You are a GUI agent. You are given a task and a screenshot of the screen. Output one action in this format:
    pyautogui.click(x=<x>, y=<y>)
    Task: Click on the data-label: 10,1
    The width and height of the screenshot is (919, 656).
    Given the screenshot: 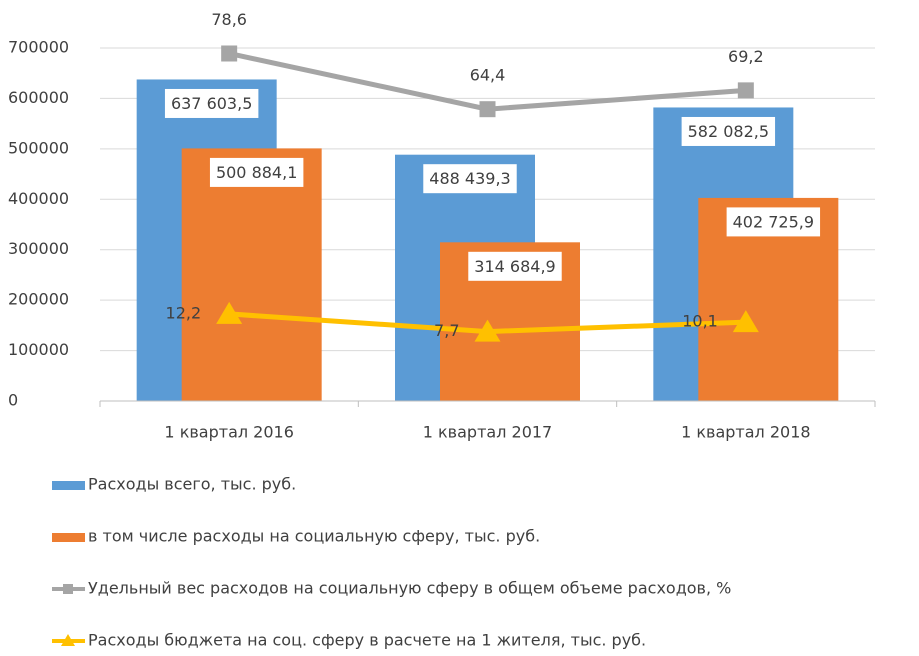 What is the action you would take?
    pyautogui.click(x=700, y=321)
    